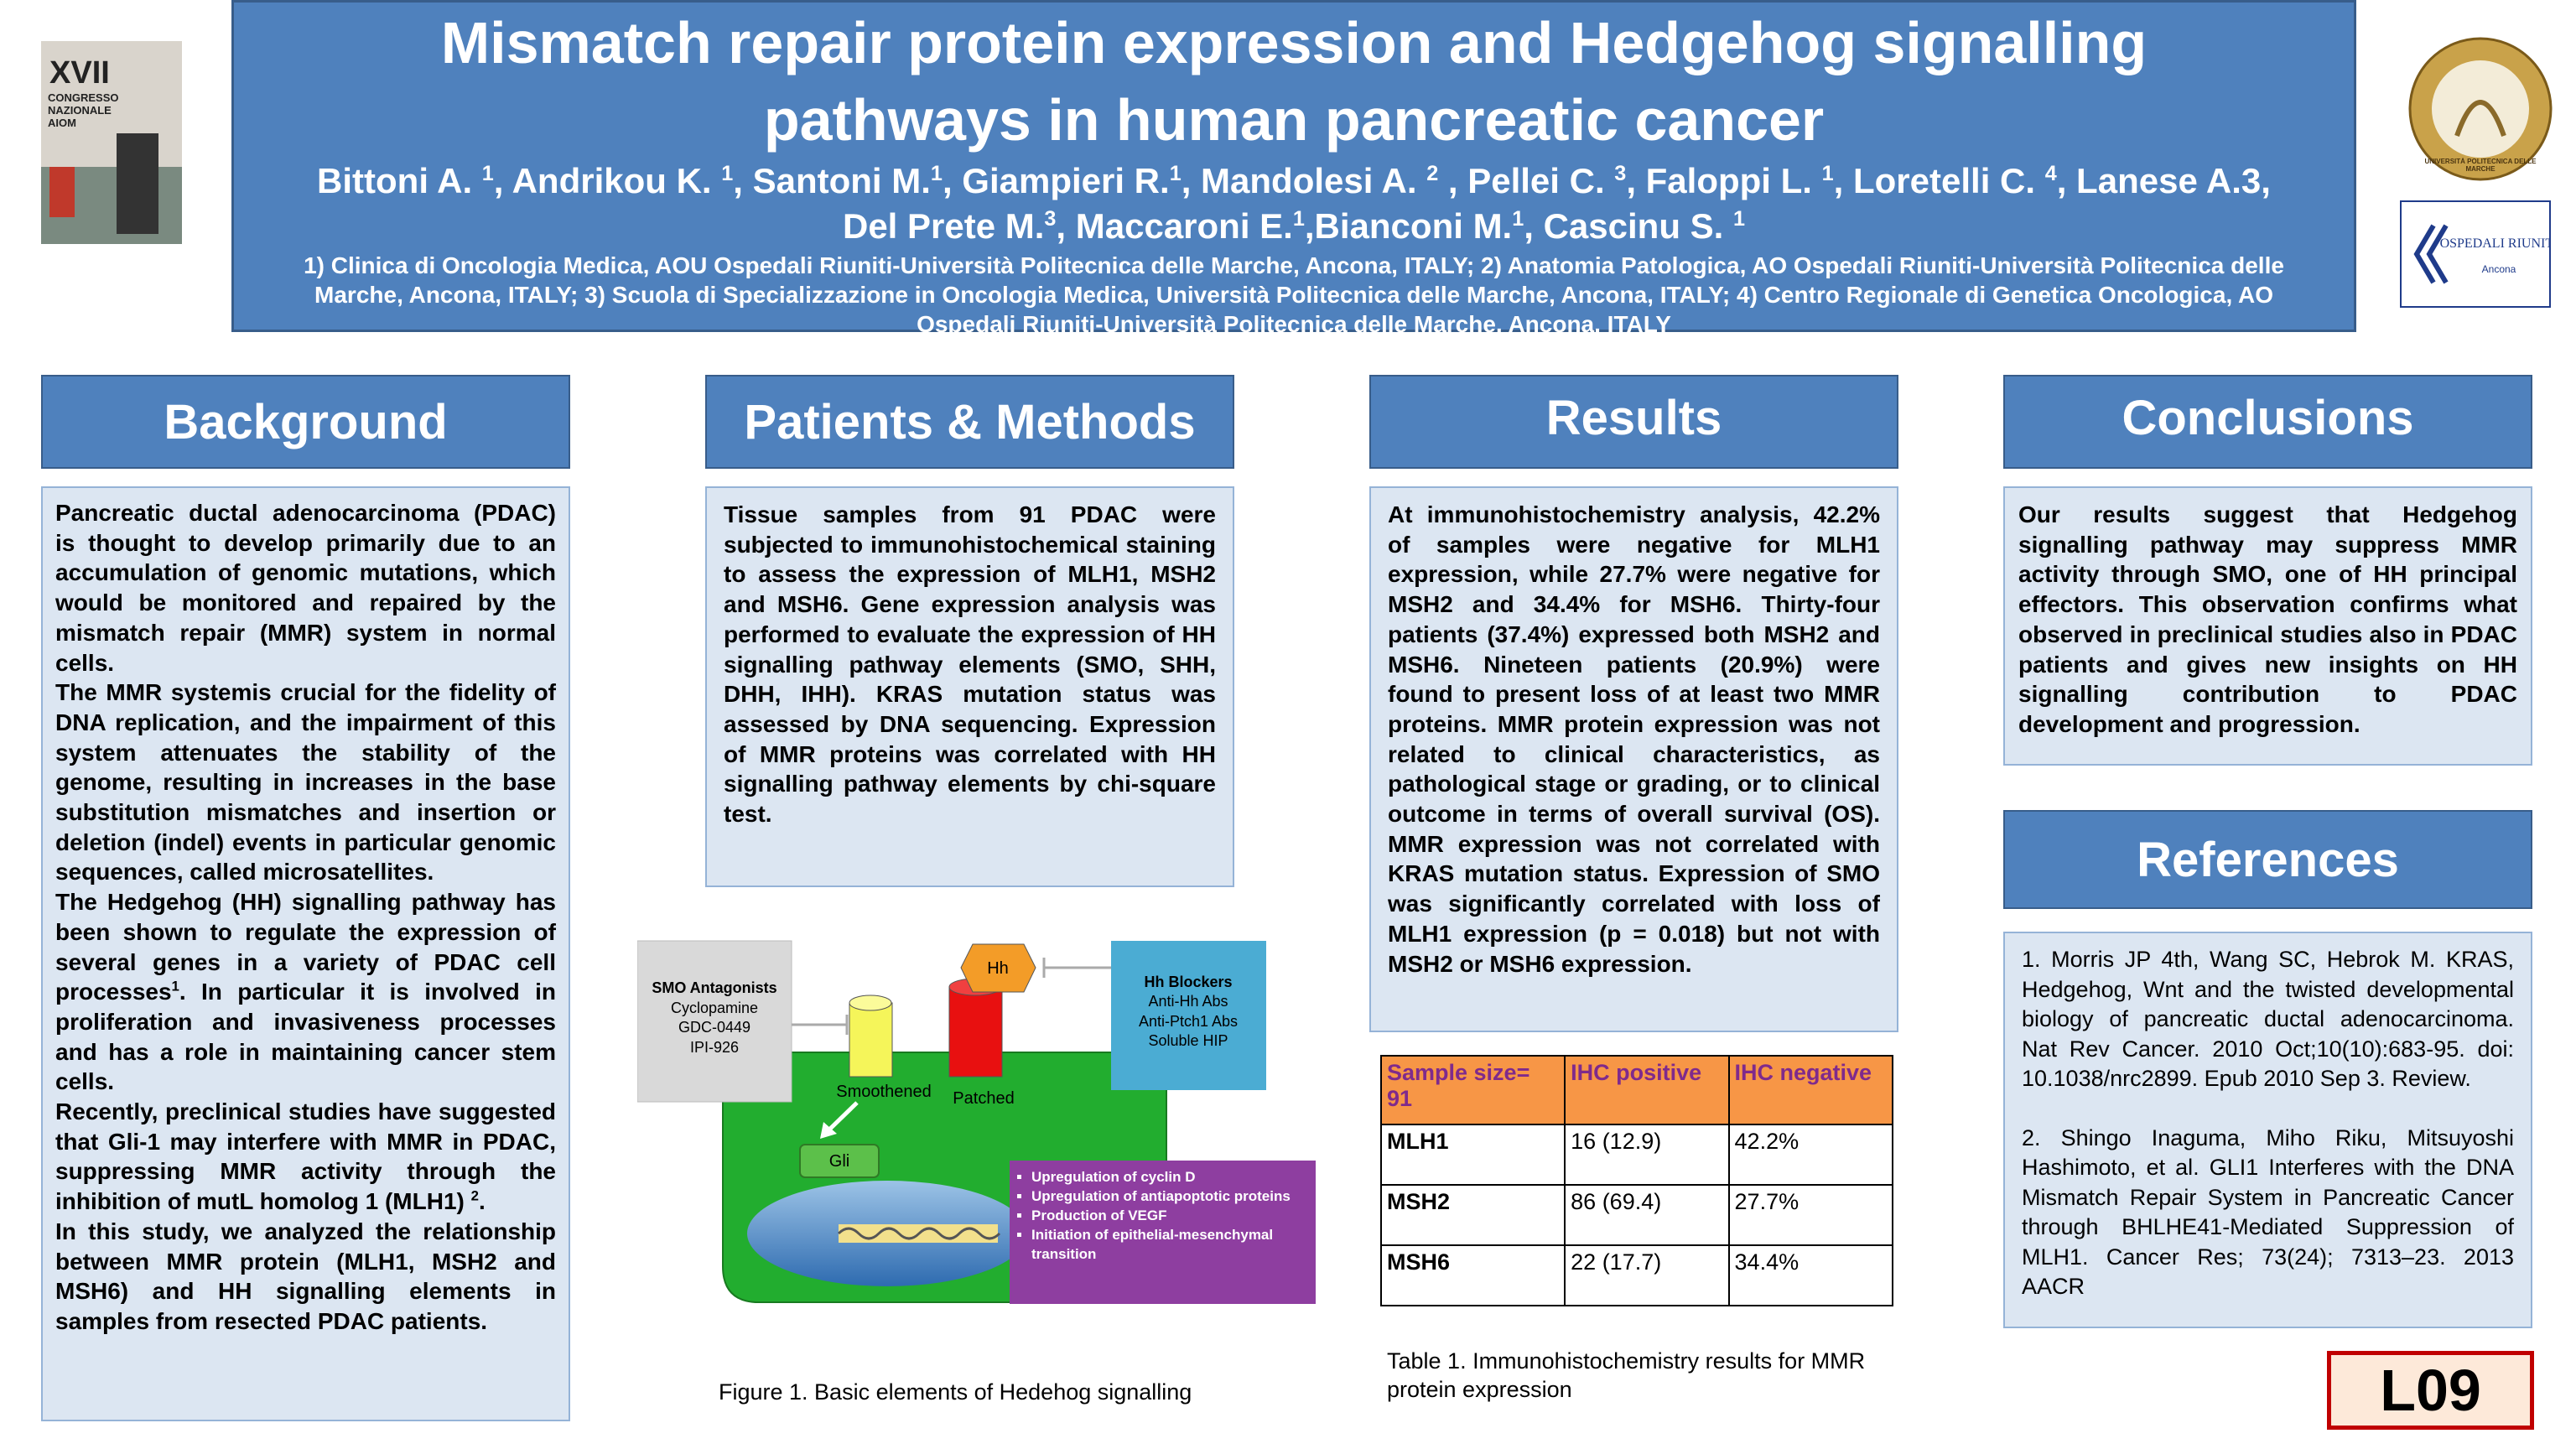  Describe the element at coordinates (137, 183) in the screenshot. I see `logo-figure` at that location.